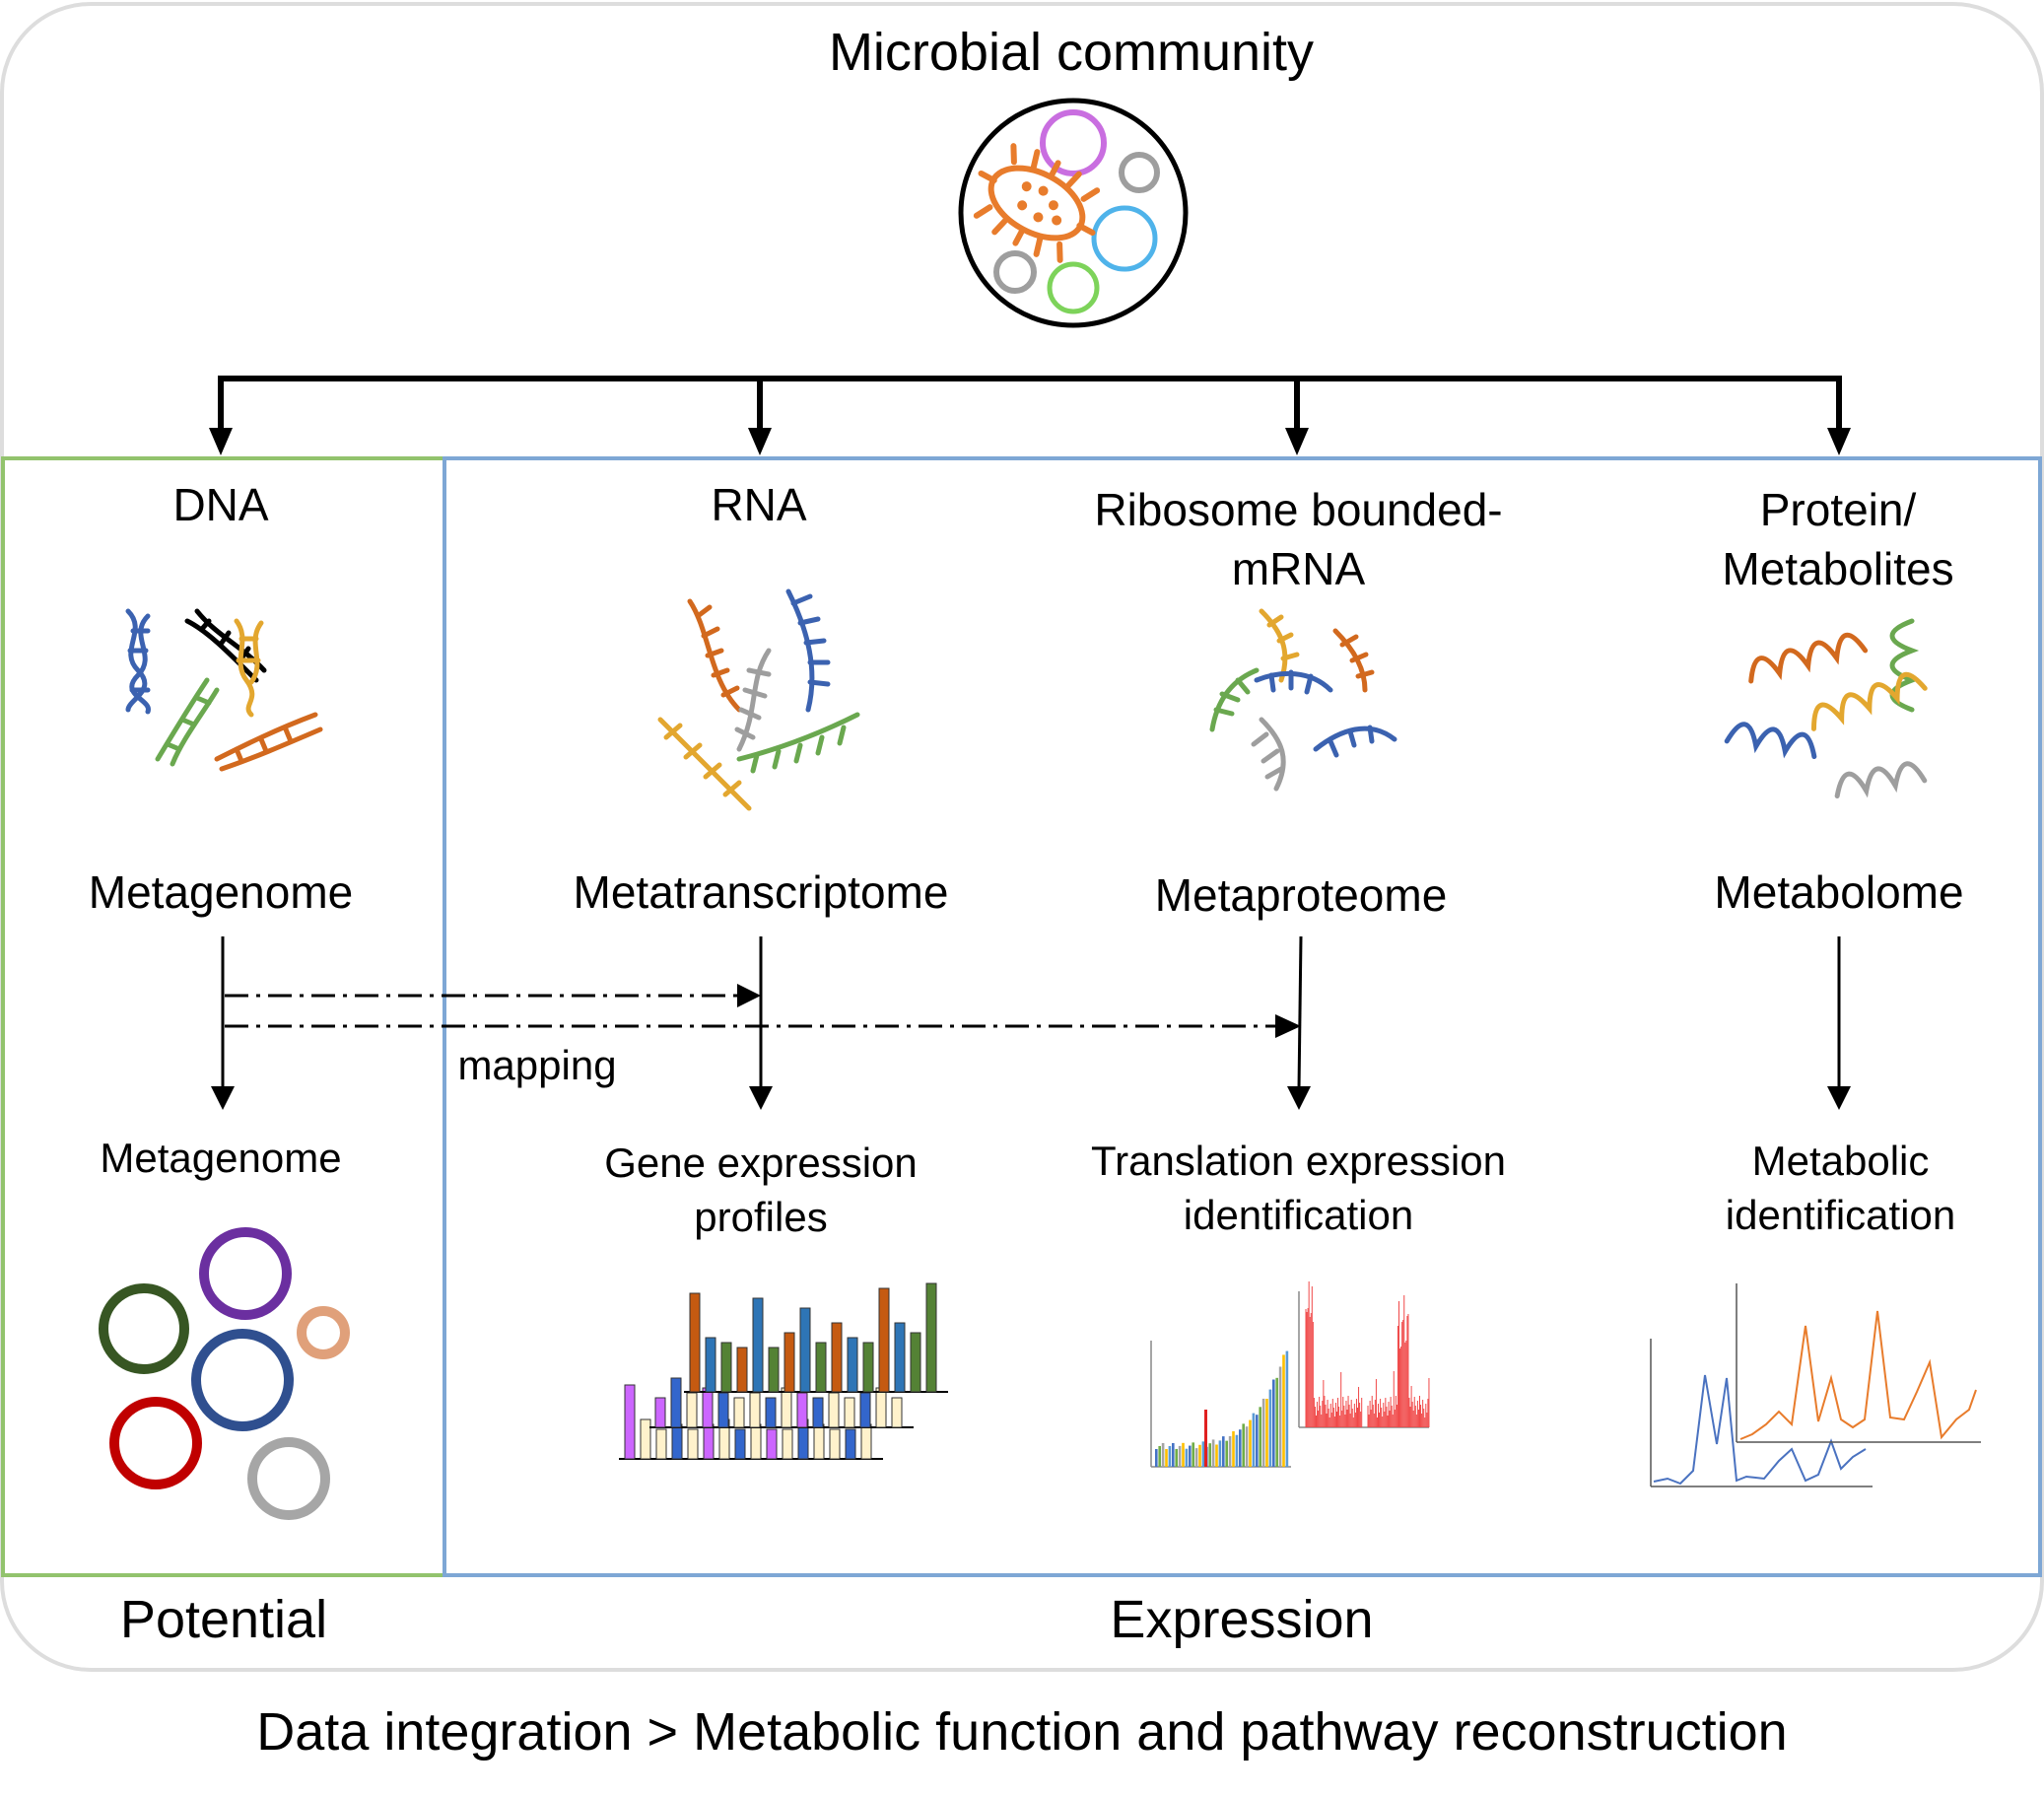 This screenshot has width=2044, height=1797. I want to click on molecule-label-protein: Protein/ Metabolites, so click(1838, 539).